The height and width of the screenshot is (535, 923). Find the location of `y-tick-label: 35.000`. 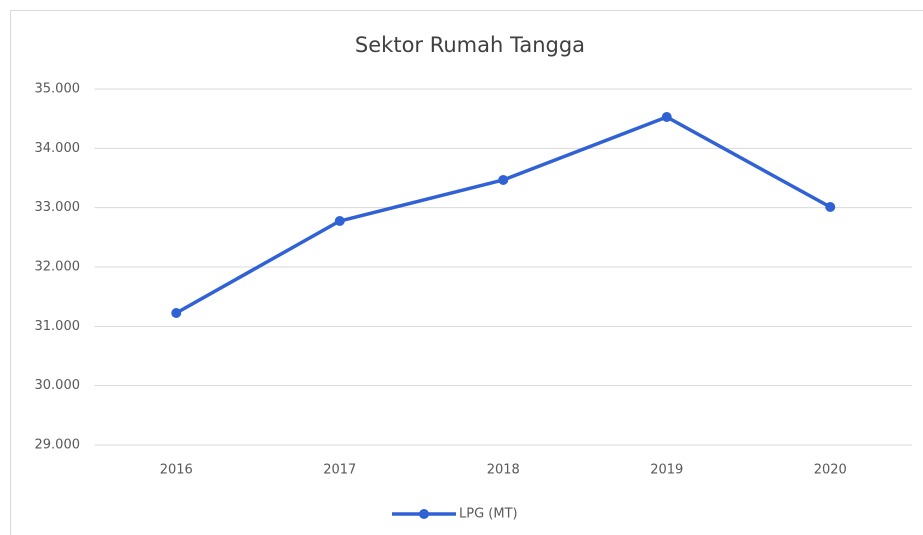

y-tick-label: 35.000 is located at coordinates (58, 89).